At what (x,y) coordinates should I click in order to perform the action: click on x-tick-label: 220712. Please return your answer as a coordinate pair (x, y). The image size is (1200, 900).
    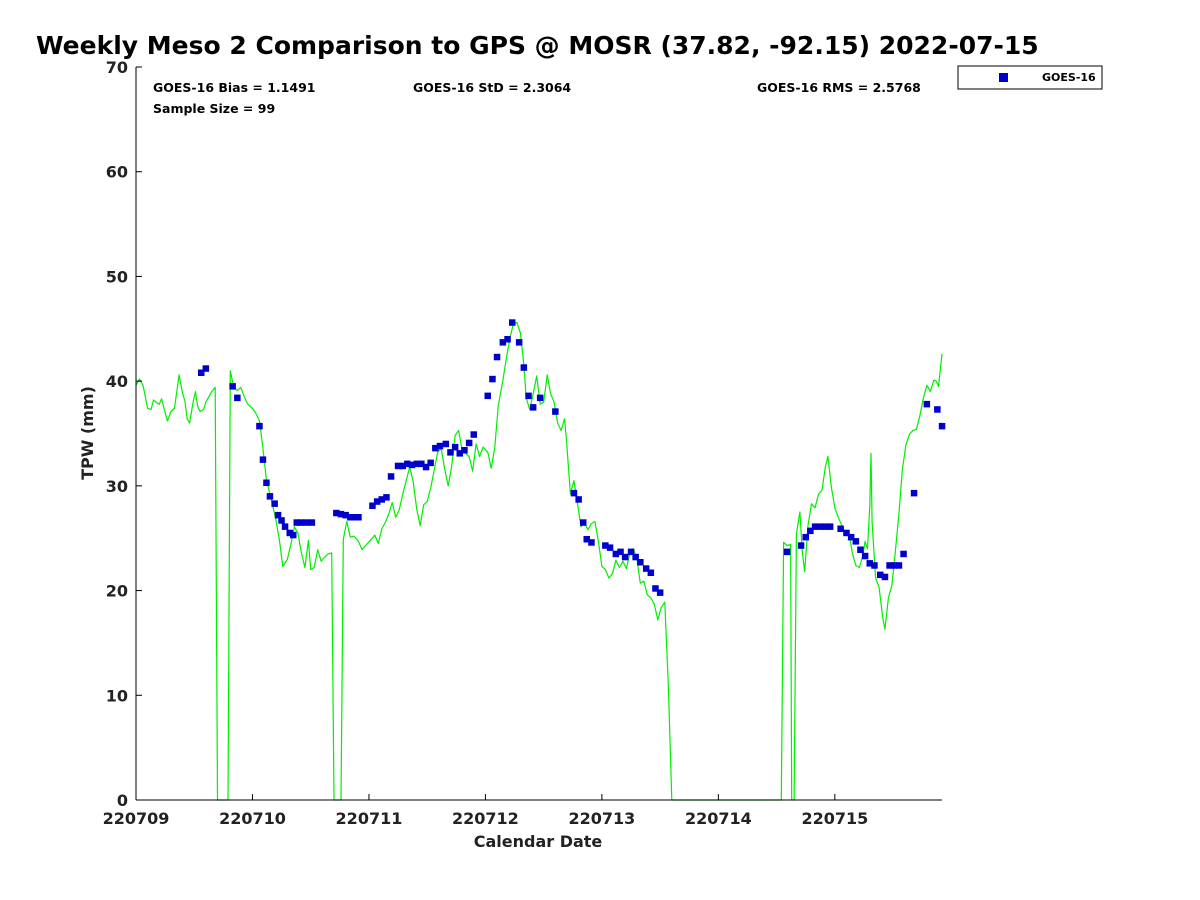
    Looking at the image, I should click on (485, 818).